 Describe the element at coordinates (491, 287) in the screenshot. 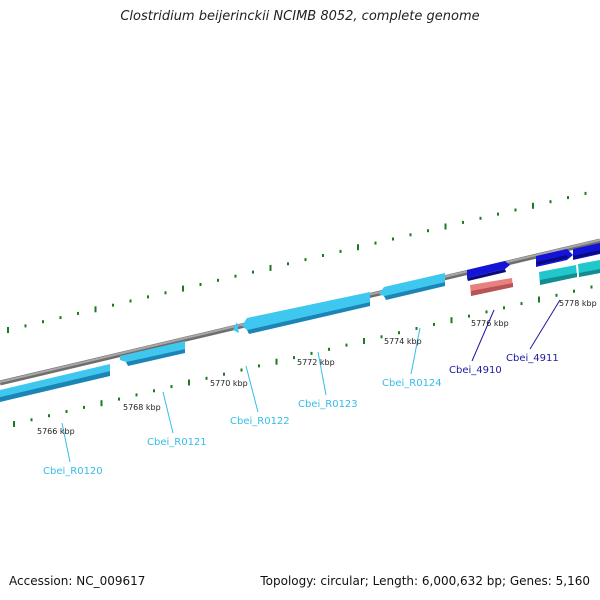

I see `pink-feature` at that location.